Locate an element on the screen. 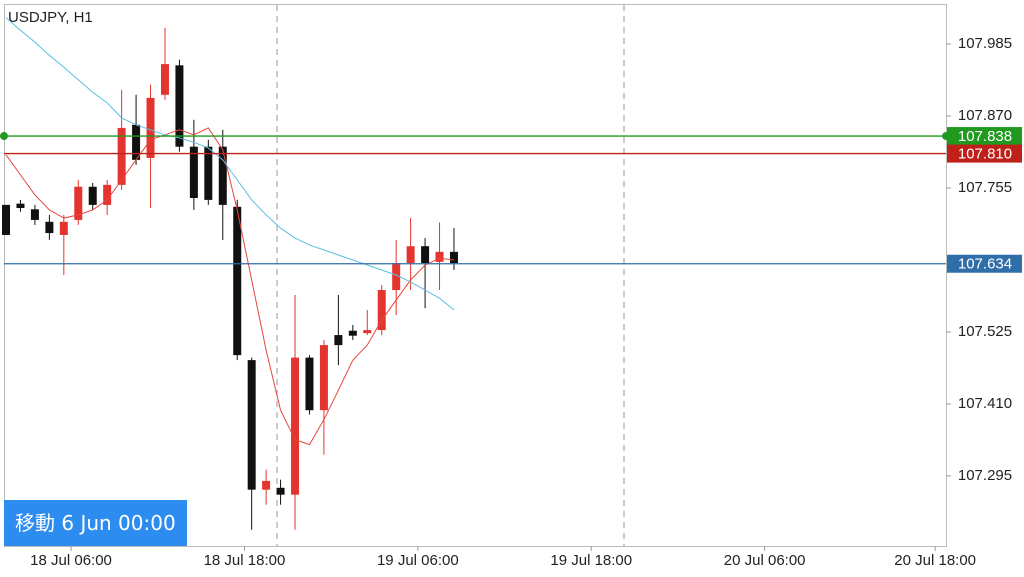 Image resolution: width=1024 pixels, height=577 pixels. jump-button: 移動 6 Jun 00:00 is located at coordinates (95, 523).